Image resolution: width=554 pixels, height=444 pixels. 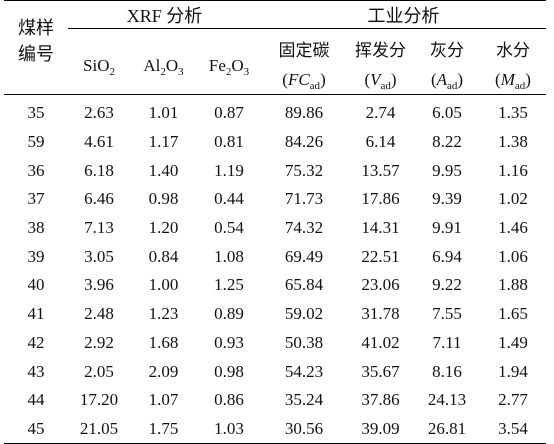 I want to click on cell-sample-id: 39, so click(x=36, y=256).